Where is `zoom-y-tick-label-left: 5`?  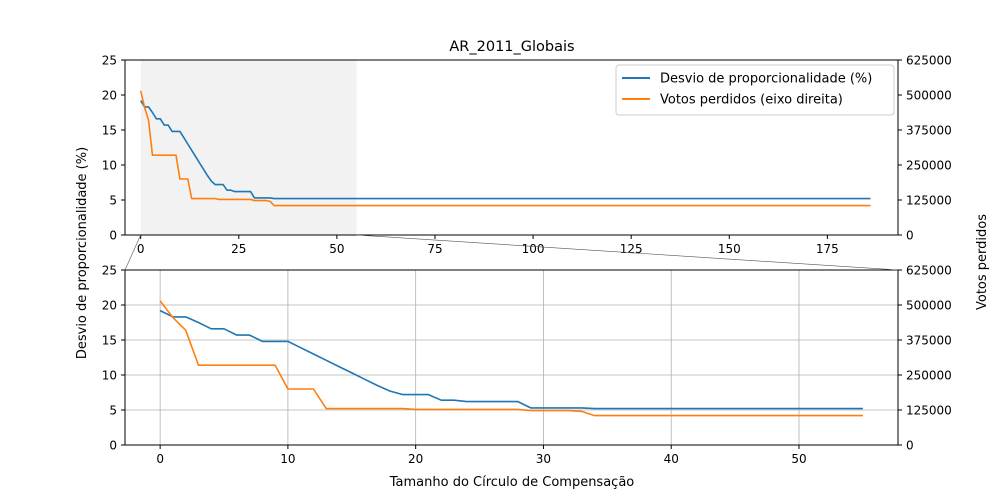 zoom-y-tick-label-left: 5 is located at coordinates (113, 411).